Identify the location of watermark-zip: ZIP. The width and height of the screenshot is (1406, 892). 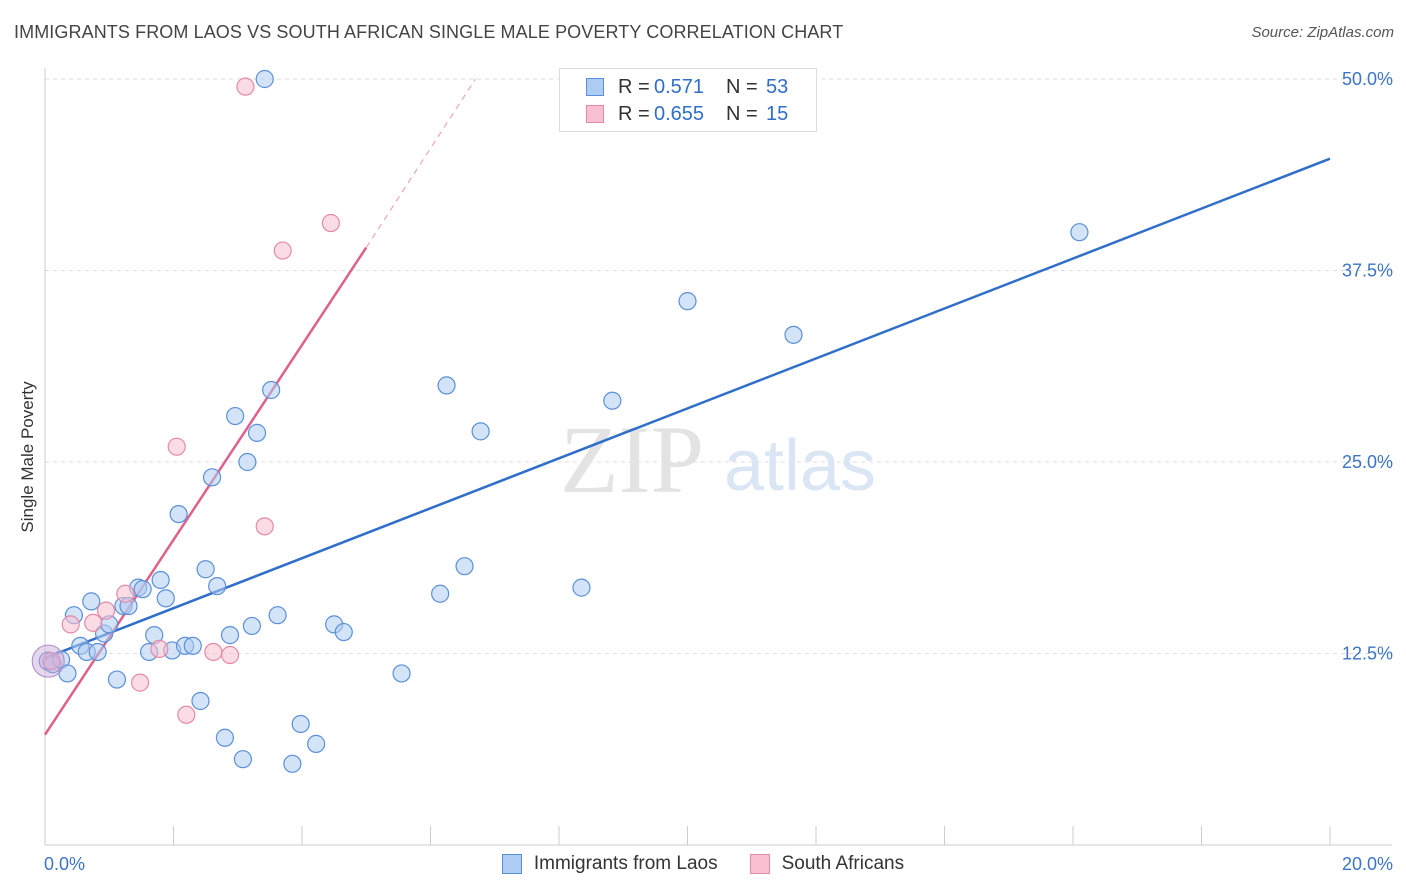
(632, 459).